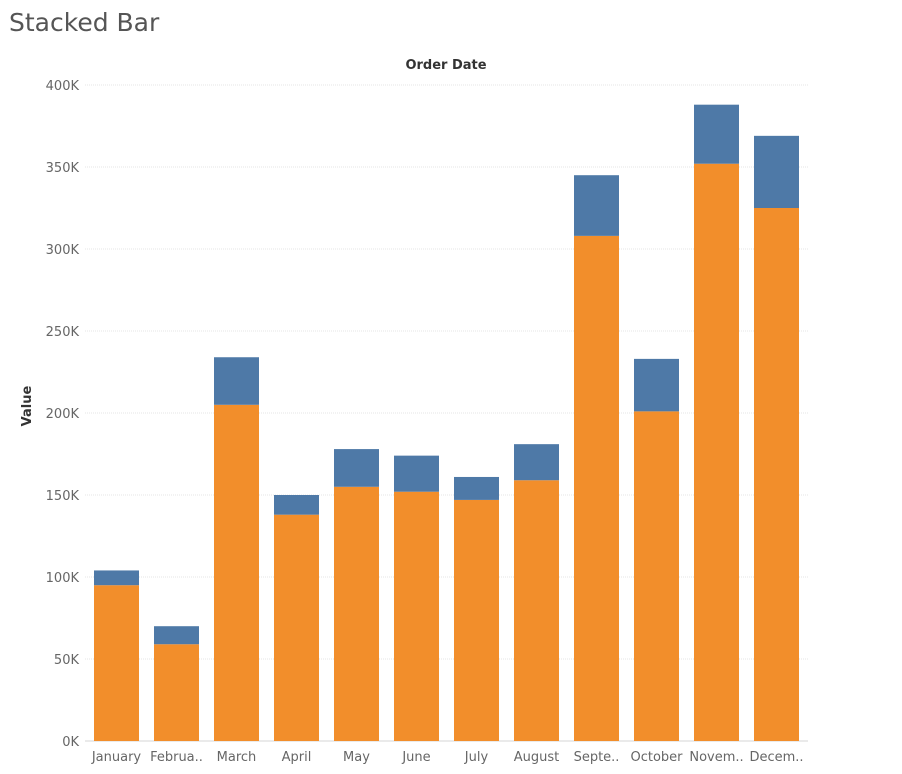 The width and height of the screenshot is (902, 774). Describe the element at coordinates (236, 572) in the screenshot. I see `bar-segment-series-1-march` at that location.